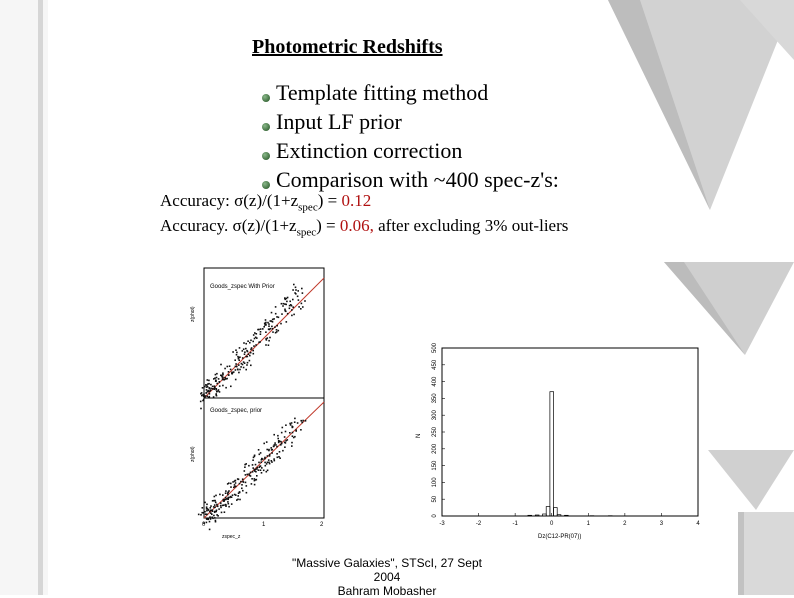 Image resolution: width=794 pixels, height=598 pixels. What do you see at coordinates (204, 525) in the screenshot?
I see `x-tick-label: 0` at bounding box center [204, 525].